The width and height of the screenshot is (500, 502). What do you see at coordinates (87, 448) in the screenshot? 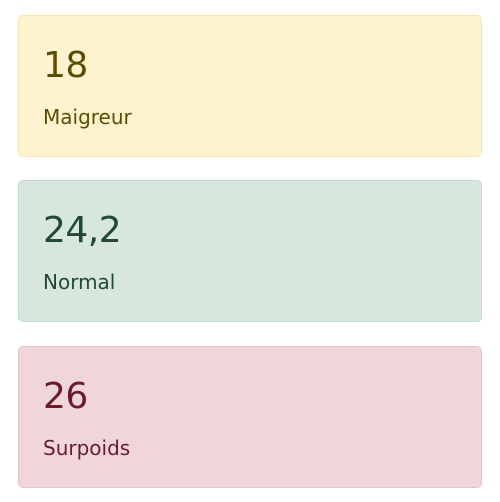
I see `card-label: Surpoids` at bounding box center [87, 448].